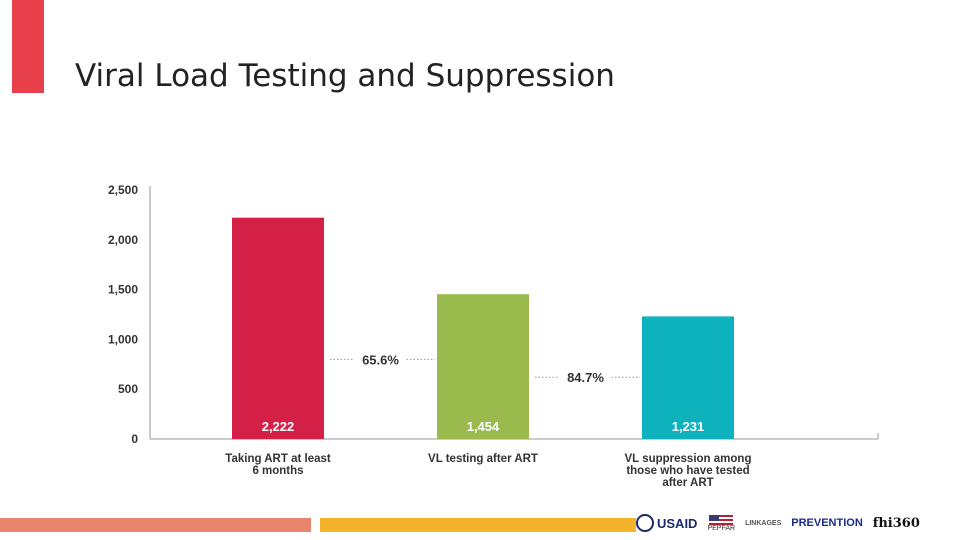  Describe the element at coordinates (763, 523) in the screenshot. I see `linkages-logo: LINKAGES` at that location.